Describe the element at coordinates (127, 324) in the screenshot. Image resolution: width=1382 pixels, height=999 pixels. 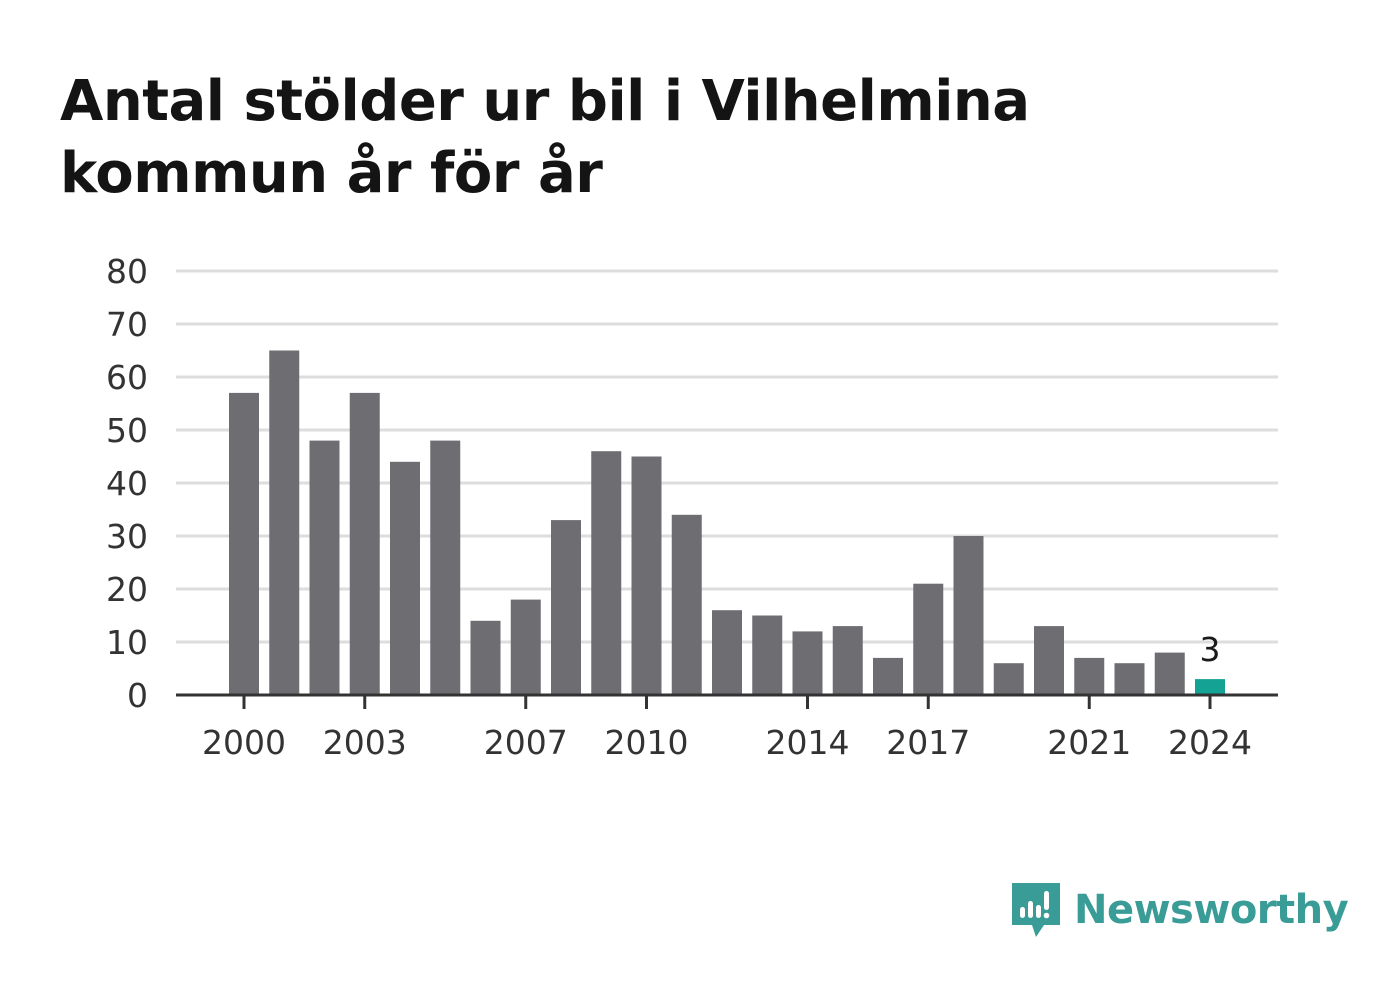
I see `y-tick-label: 70` at that location.